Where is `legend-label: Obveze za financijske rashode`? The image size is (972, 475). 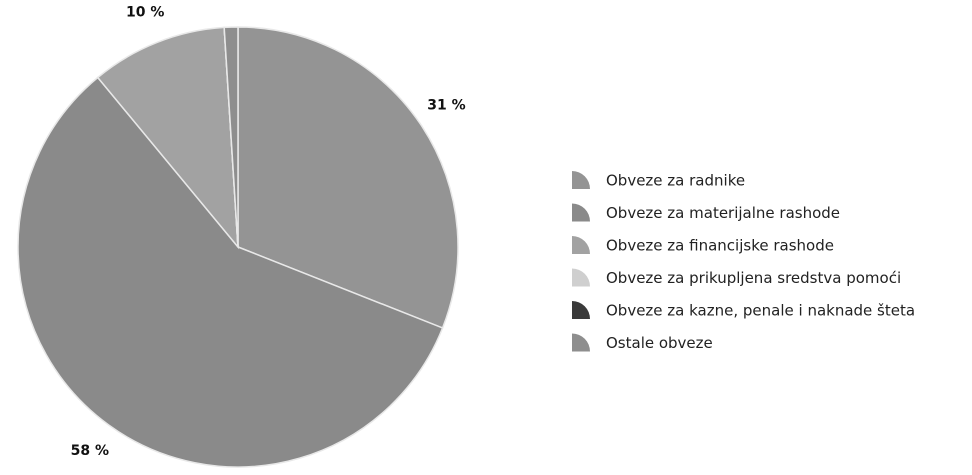
legend-label: Obveze za financijske rashode is located at coordinates (720, 246).